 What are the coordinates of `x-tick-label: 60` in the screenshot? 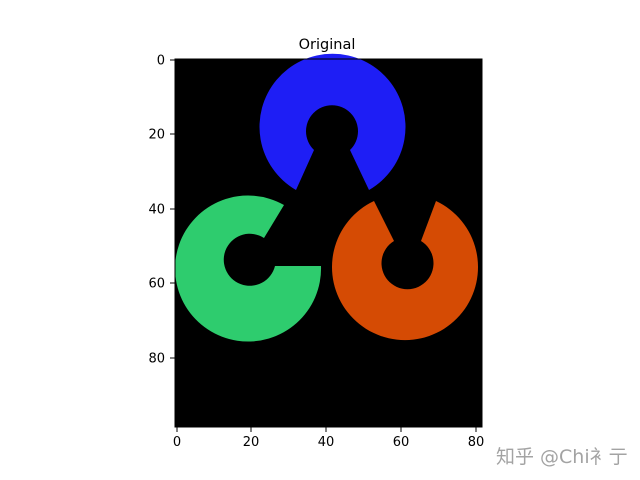 It's located at (401, 442).